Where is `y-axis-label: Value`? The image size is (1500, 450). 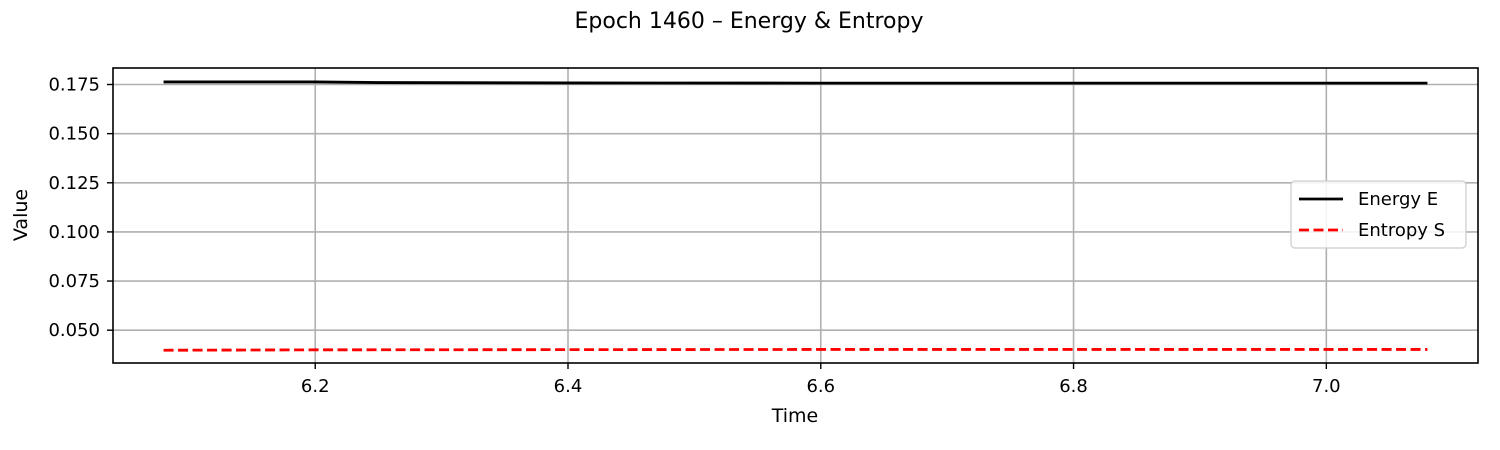
y-axis-label: Value is located at coordinates (21, 215).